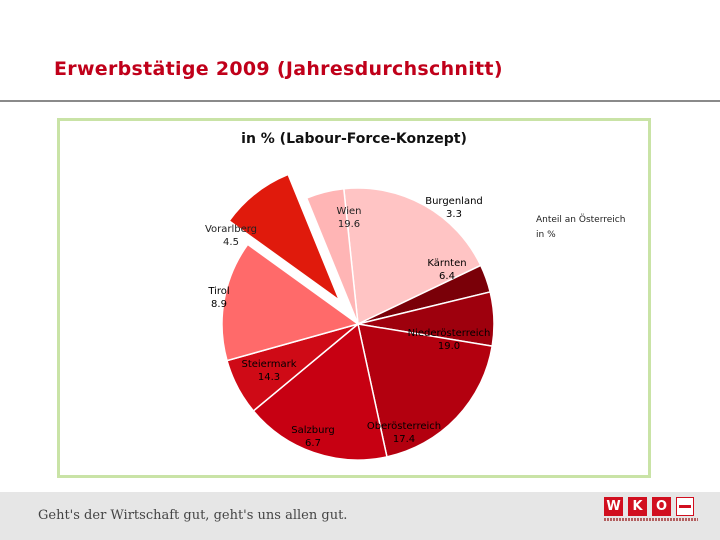 The image size is (720, 540). I want to click on slice-label-burgenland: Burgenland 3.3, so click(454, 208).